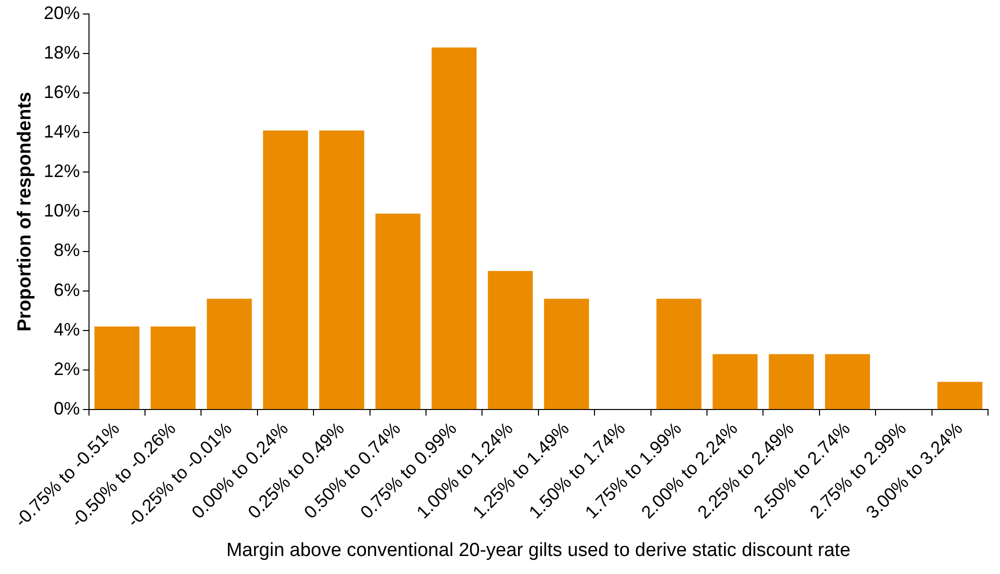  What do you see at coordinates (25, 212) in the screenshot?
I see `y-axis-title: Proportion of respondents` at bounding box center [25, 212].